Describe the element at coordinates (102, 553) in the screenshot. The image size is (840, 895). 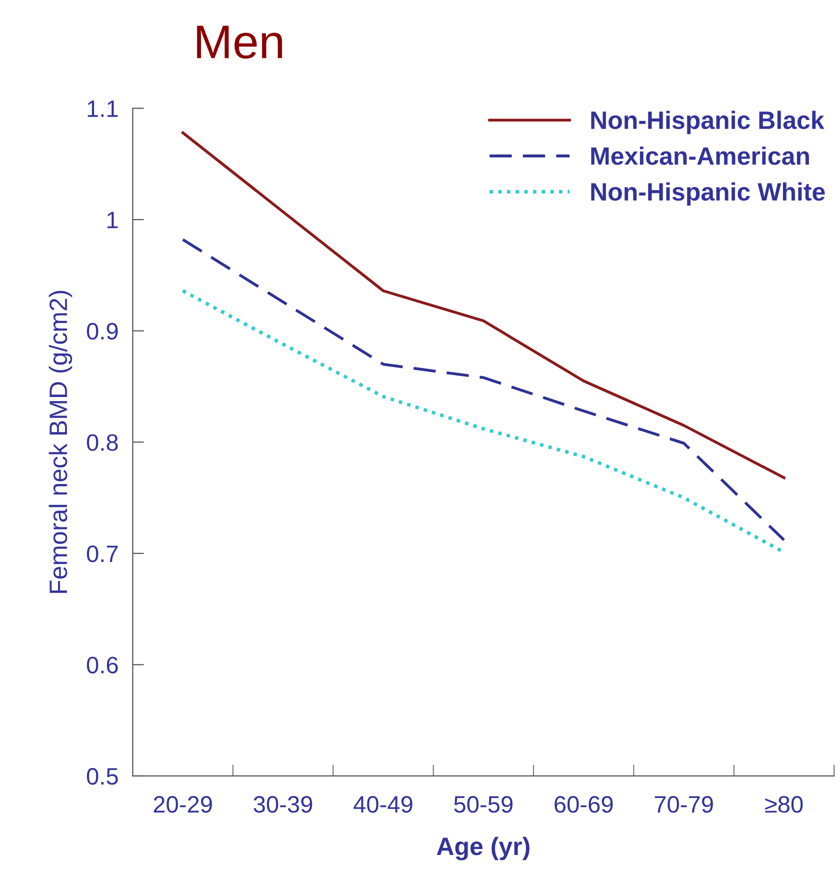
I see `y-tick-label: 0.7` at that location.